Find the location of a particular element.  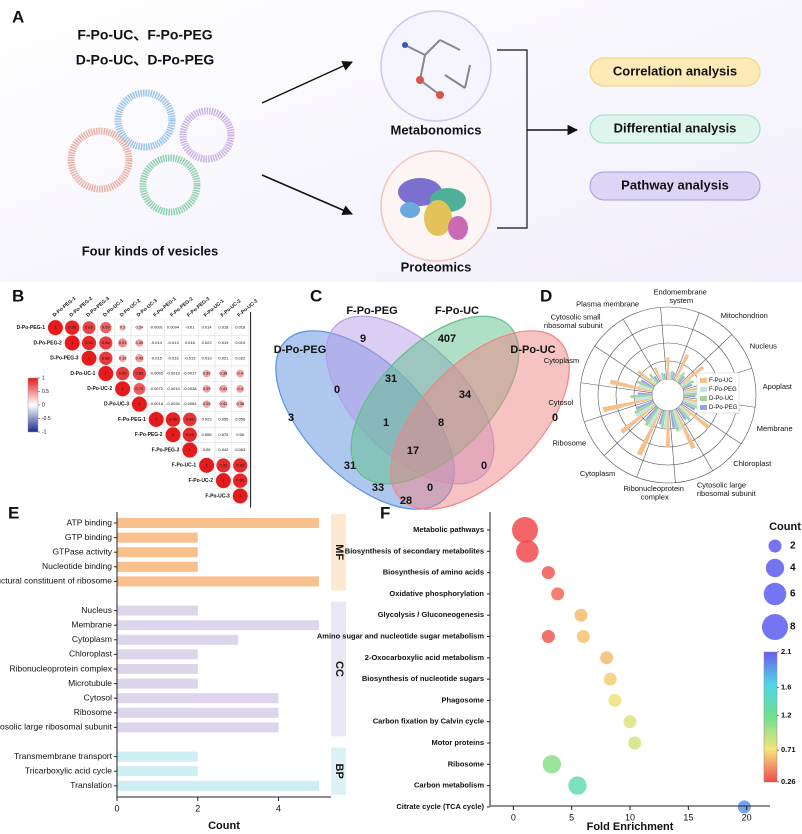

y-tick-label: Tricarboxylic acid cycle is located at coordinates (68, 770).